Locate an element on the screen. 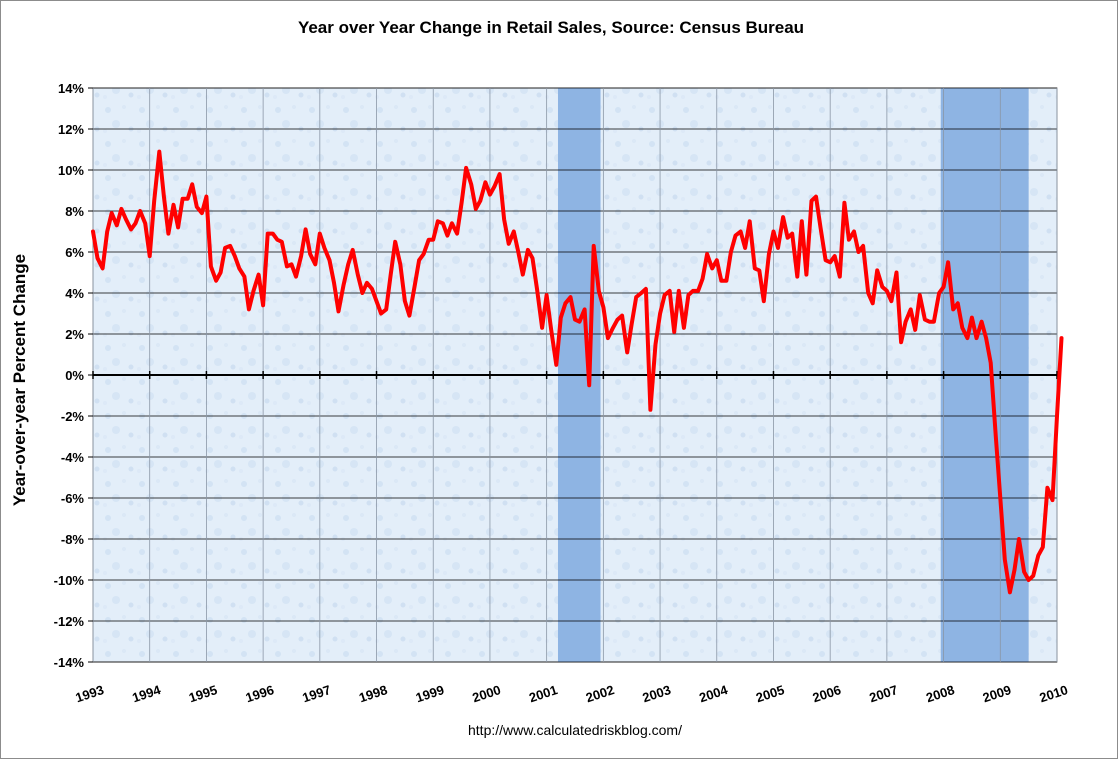  x-tick-label: 1999 is located at coordinates (430, 693).